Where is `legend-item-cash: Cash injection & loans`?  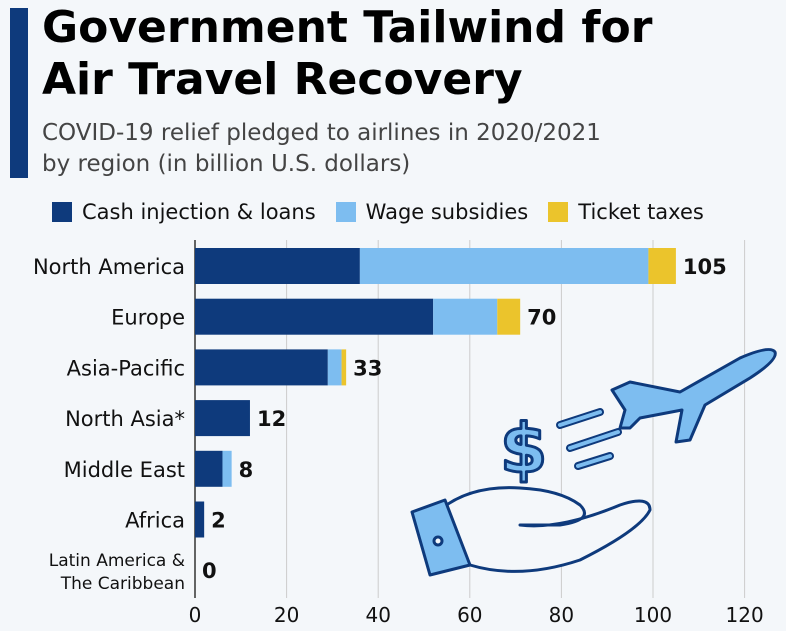
legend-item-cash: Cash injection & loans is located at coordinates (184, 212).